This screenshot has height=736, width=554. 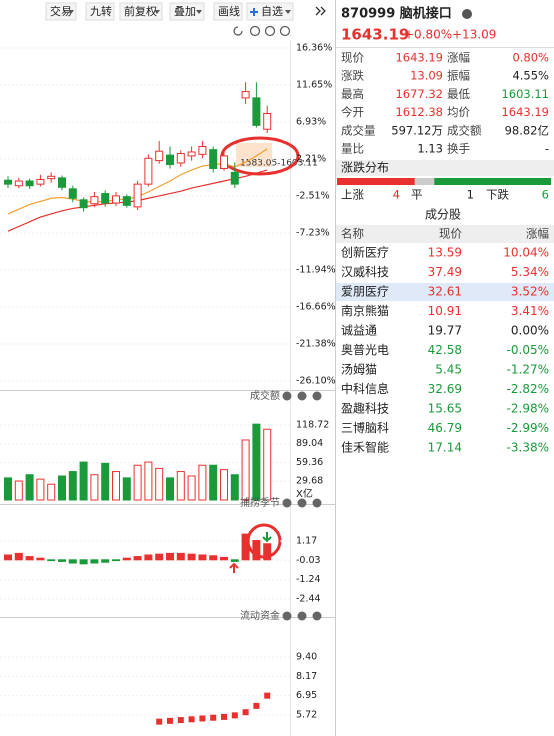 I want to click on section-bg, so click(x=445, y=168).